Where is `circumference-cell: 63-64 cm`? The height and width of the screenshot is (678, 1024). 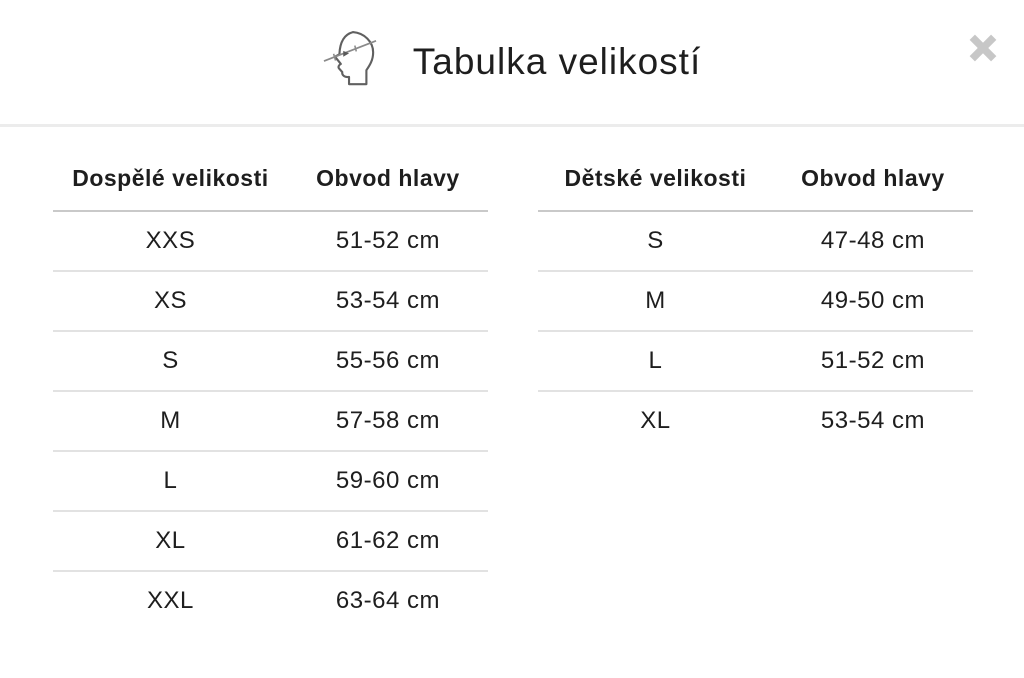 circumference-cell: 63-64 cm is located at coordinates (387, 600).